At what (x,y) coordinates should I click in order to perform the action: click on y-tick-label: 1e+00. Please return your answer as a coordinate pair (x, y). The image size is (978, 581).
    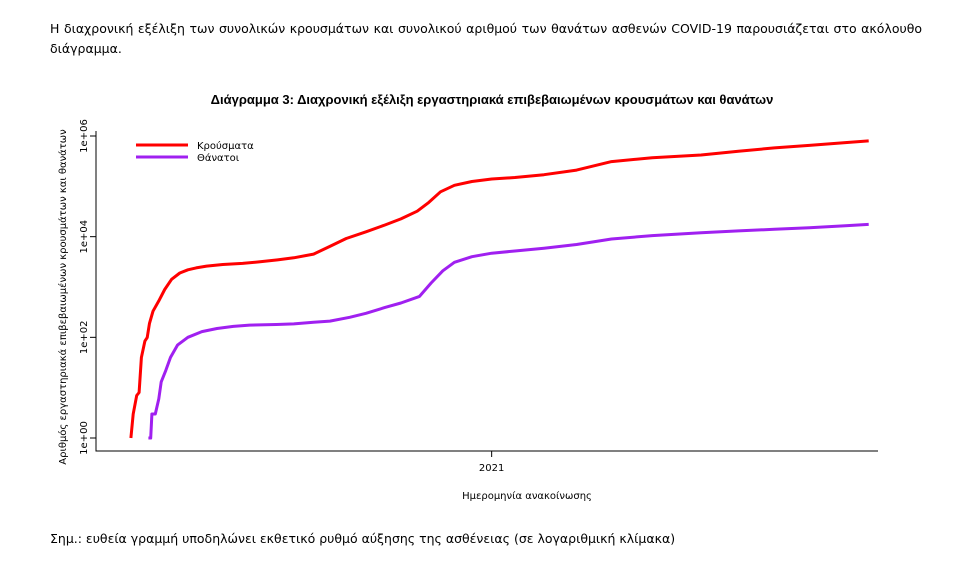
    Looking at the image, I should click on (84, 438).